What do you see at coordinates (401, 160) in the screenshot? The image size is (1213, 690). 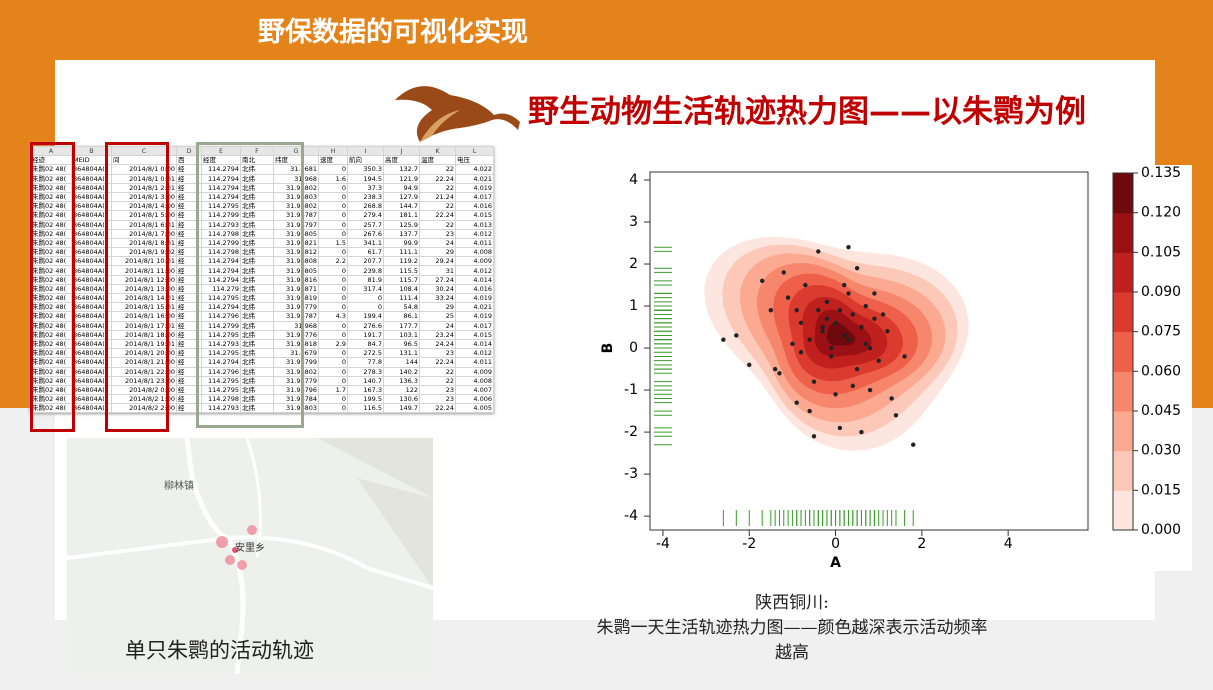 I see `sheet-cell: 高度` at bounding box center [401, 160].